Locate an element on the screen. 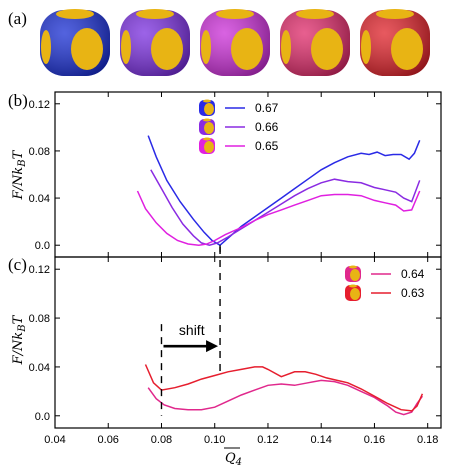 The image size is (457, 470). x-tick-label: 0.14 is located at coordinates (320, 440).